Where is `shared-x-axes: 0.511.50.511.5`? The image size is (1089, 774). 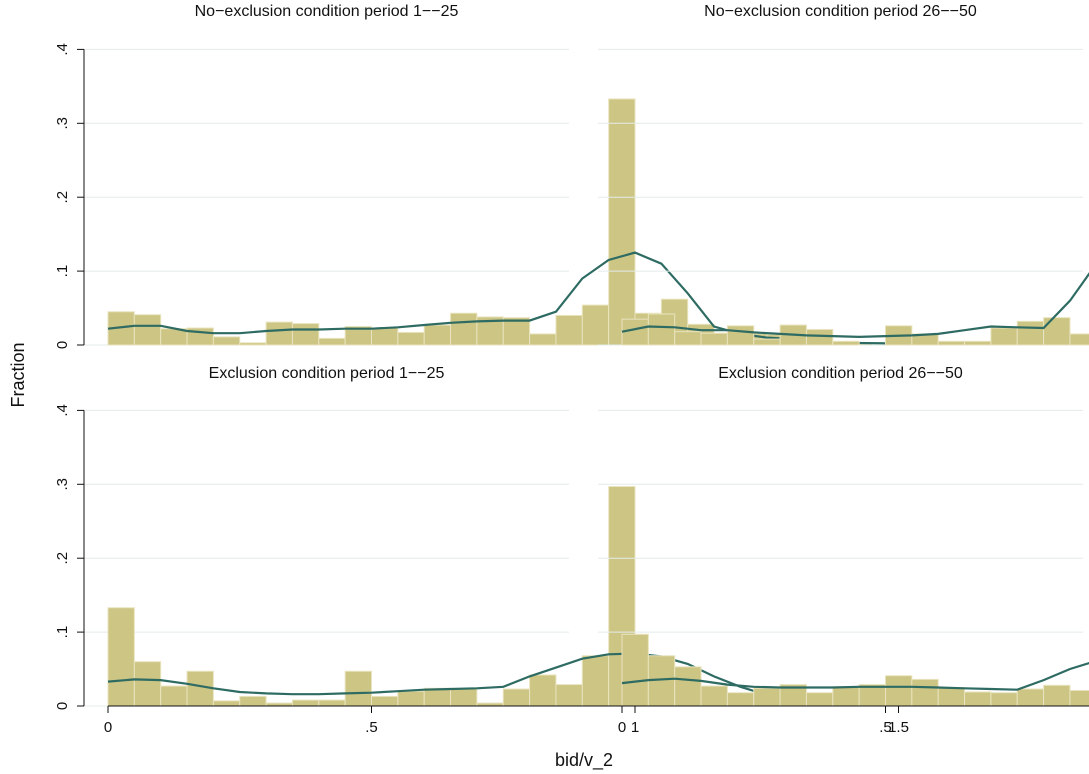
shared-x-axes: 0.511.50.511.5 is located at coordinates (596, 720).